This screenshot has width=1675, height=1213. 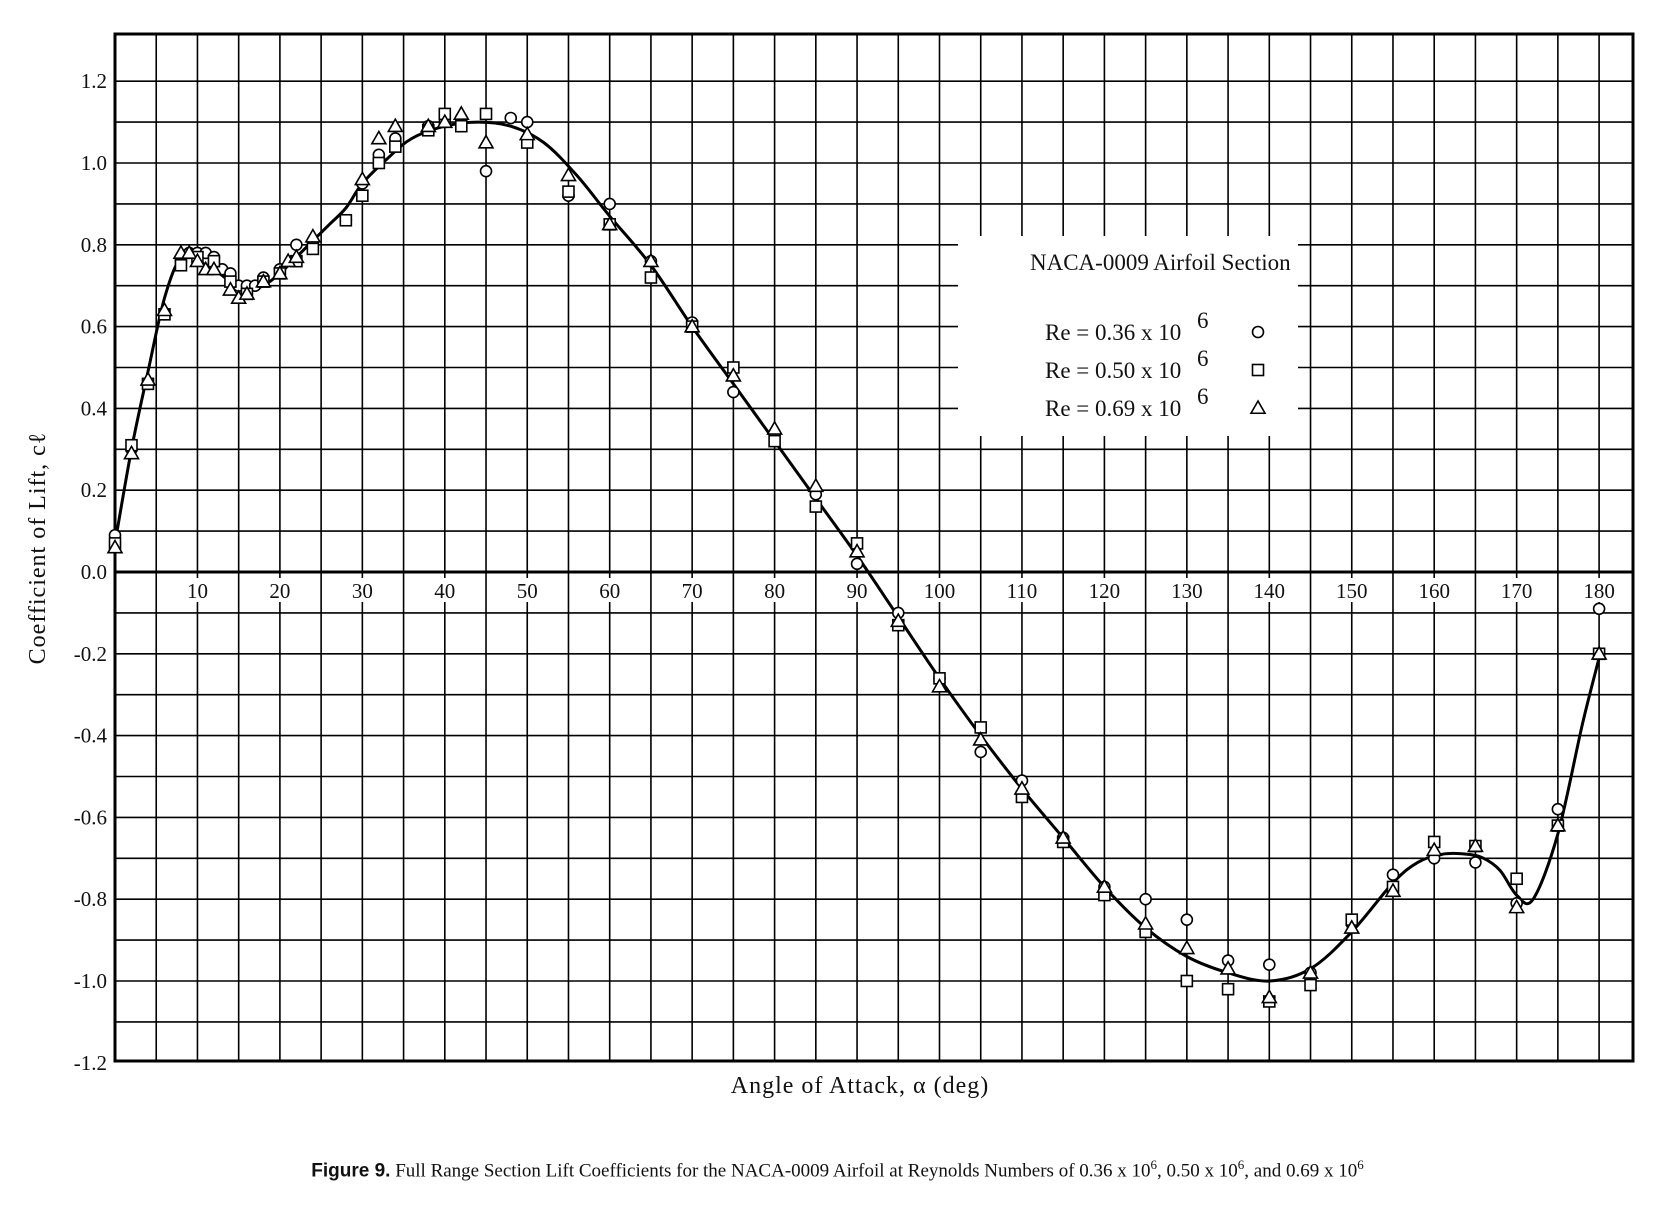 What do you see at coordinates (94, 490) in the screenshot?
I see `y-tick-label: 0.2` at bounding box center [94, 490].